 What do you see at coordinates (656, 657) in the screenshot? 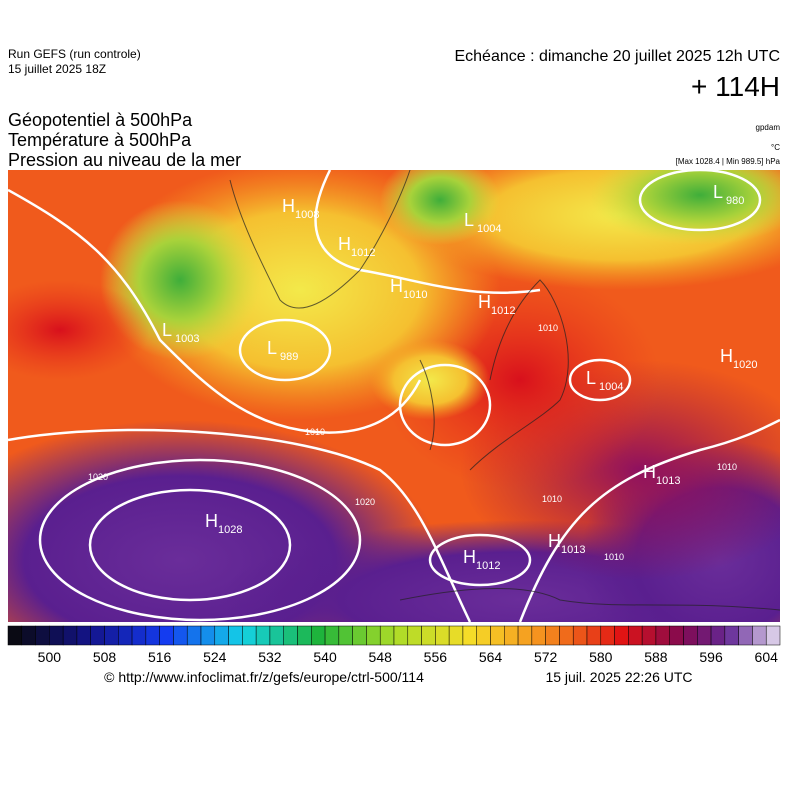
I see `colorbar-tick-label: 588` at bounding box center [656, 657].